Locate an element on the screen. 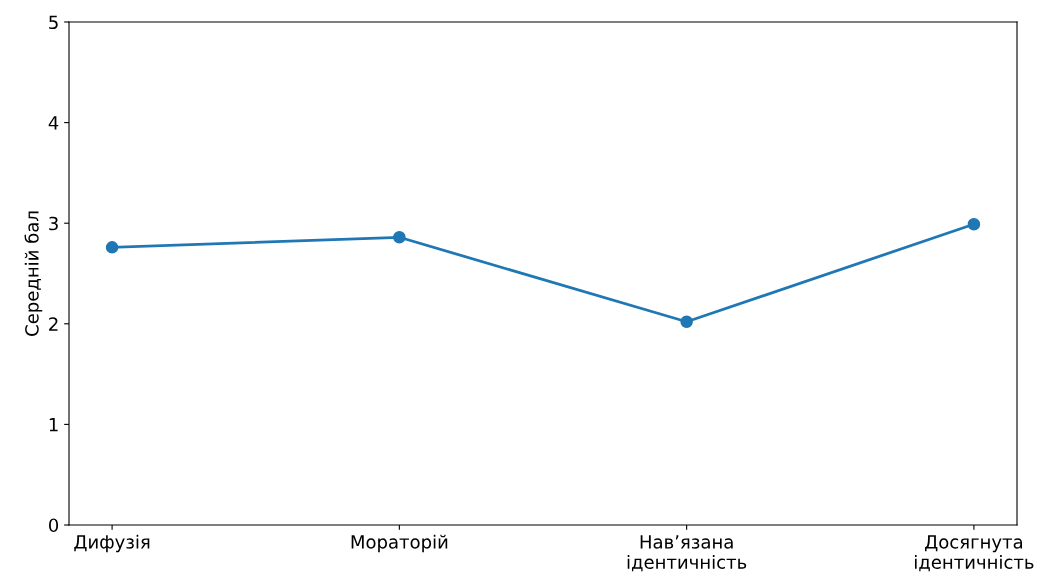  y-tick-label: 1 is located at coordinates (53, 425).